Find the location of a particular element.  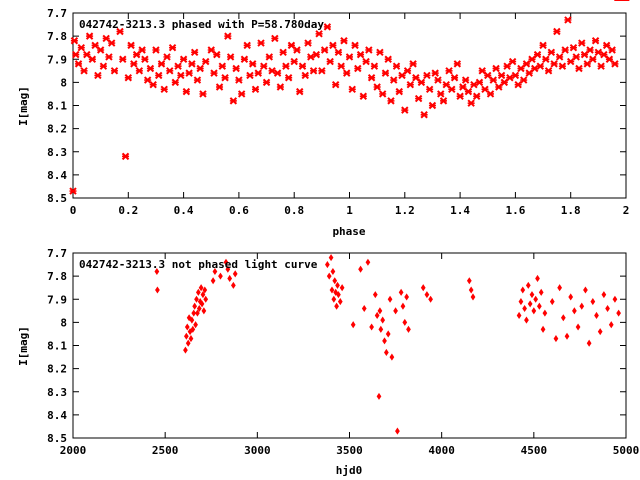

y-tick-label: 8.1 is located at coordinates (57, 106).